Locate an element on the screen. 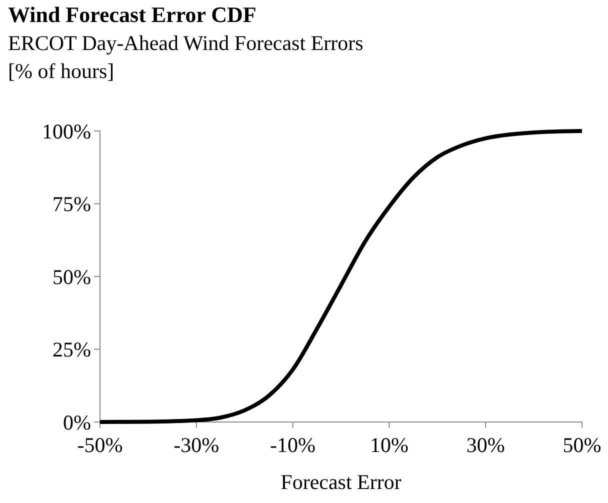 The image size is (608, 503). x-tick-label: 30% is located at coordinates (485, 445).